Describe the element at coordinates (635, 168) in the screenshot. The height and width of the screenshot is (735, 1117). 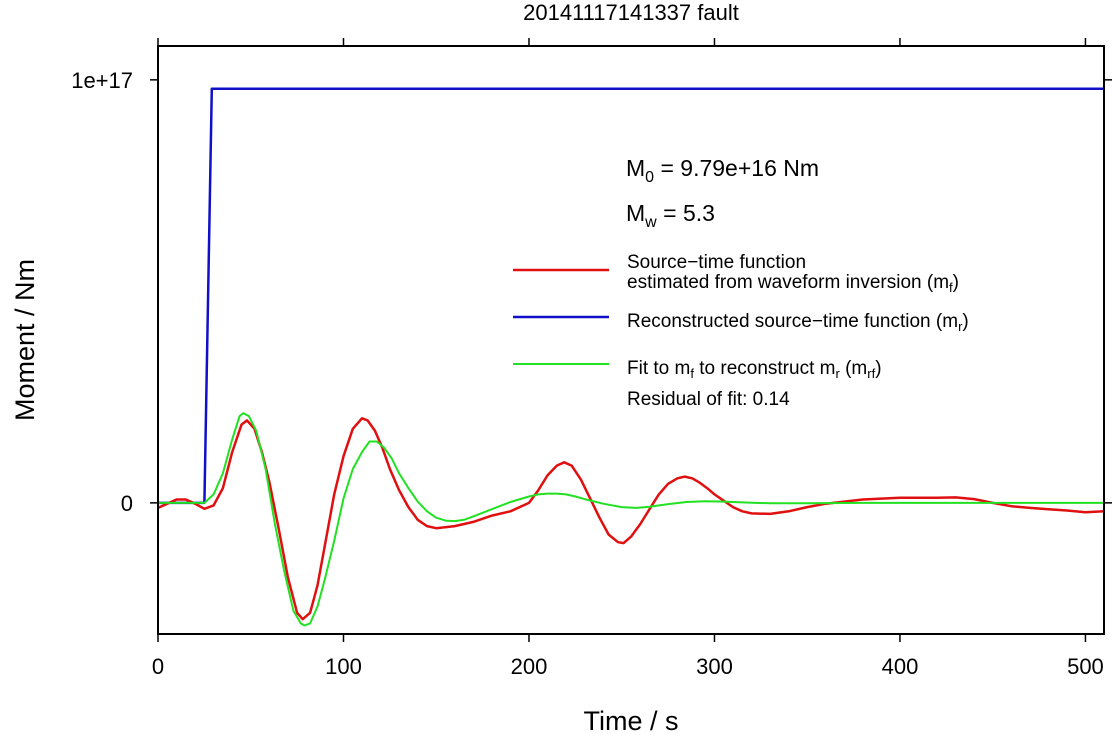
I see `m0-symbol: M` at that location.